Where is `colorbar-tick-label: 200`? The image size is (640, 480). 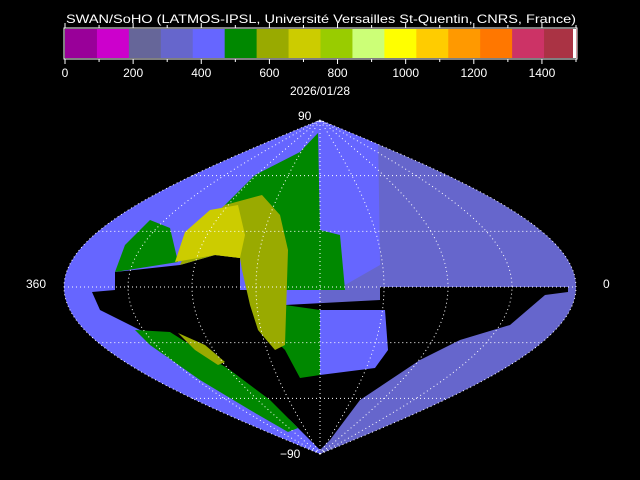
colorbar-tick-label: 200 is located at coordinates (133, 73).